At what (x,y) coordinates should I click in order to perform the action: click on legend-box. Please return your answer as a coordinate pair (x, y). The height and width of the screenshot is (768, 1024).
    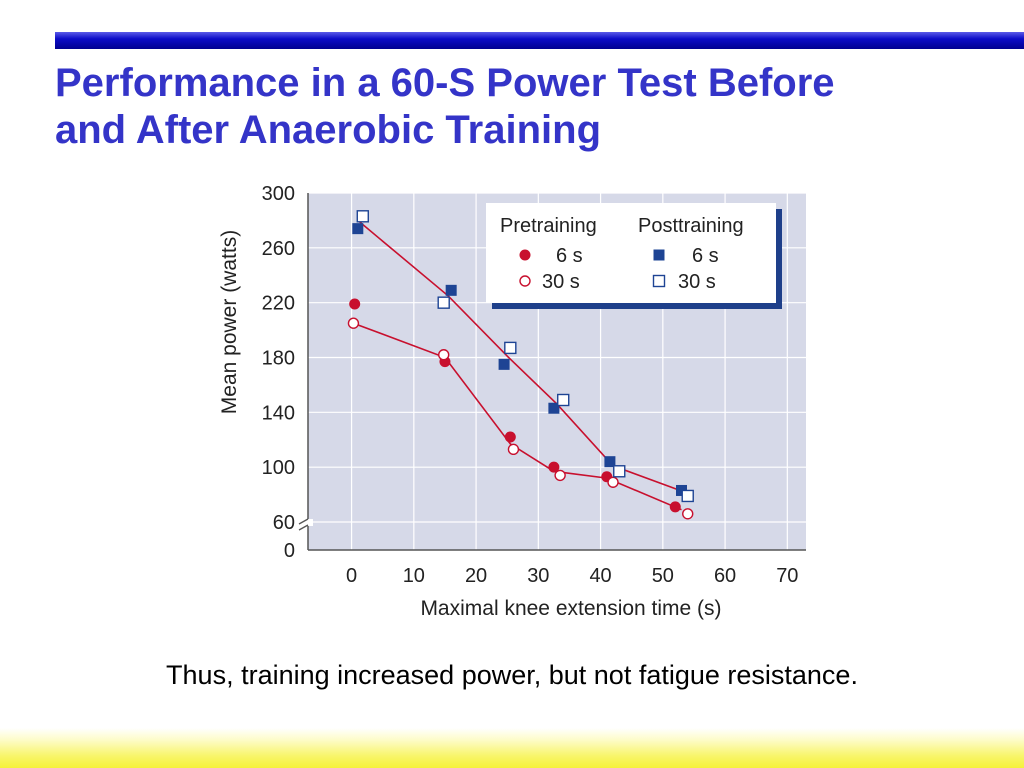
    Looking at the image, I should click on (631, 253).